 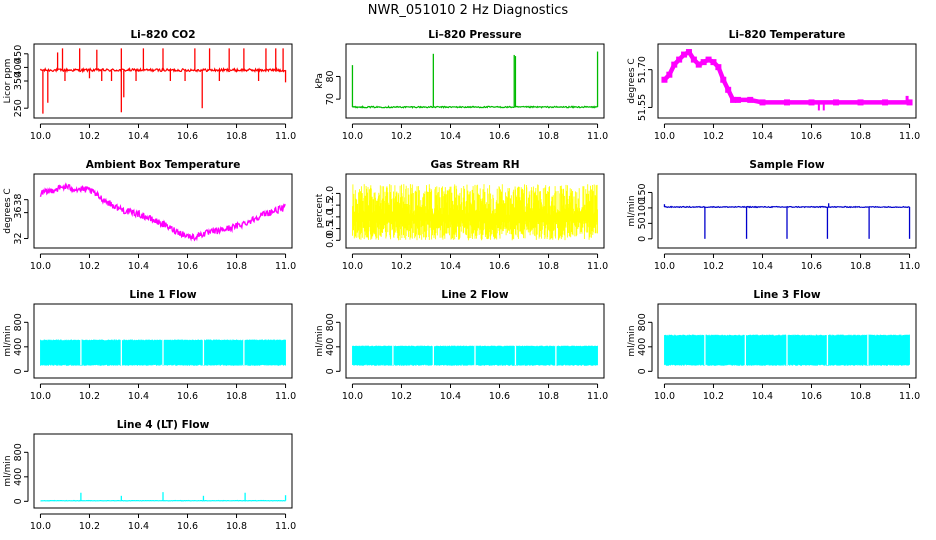 What do you see at coordinates (330, 240) in the screenshot?
I see `y-tick-label: 0.0` at bounding box center [330, 240].